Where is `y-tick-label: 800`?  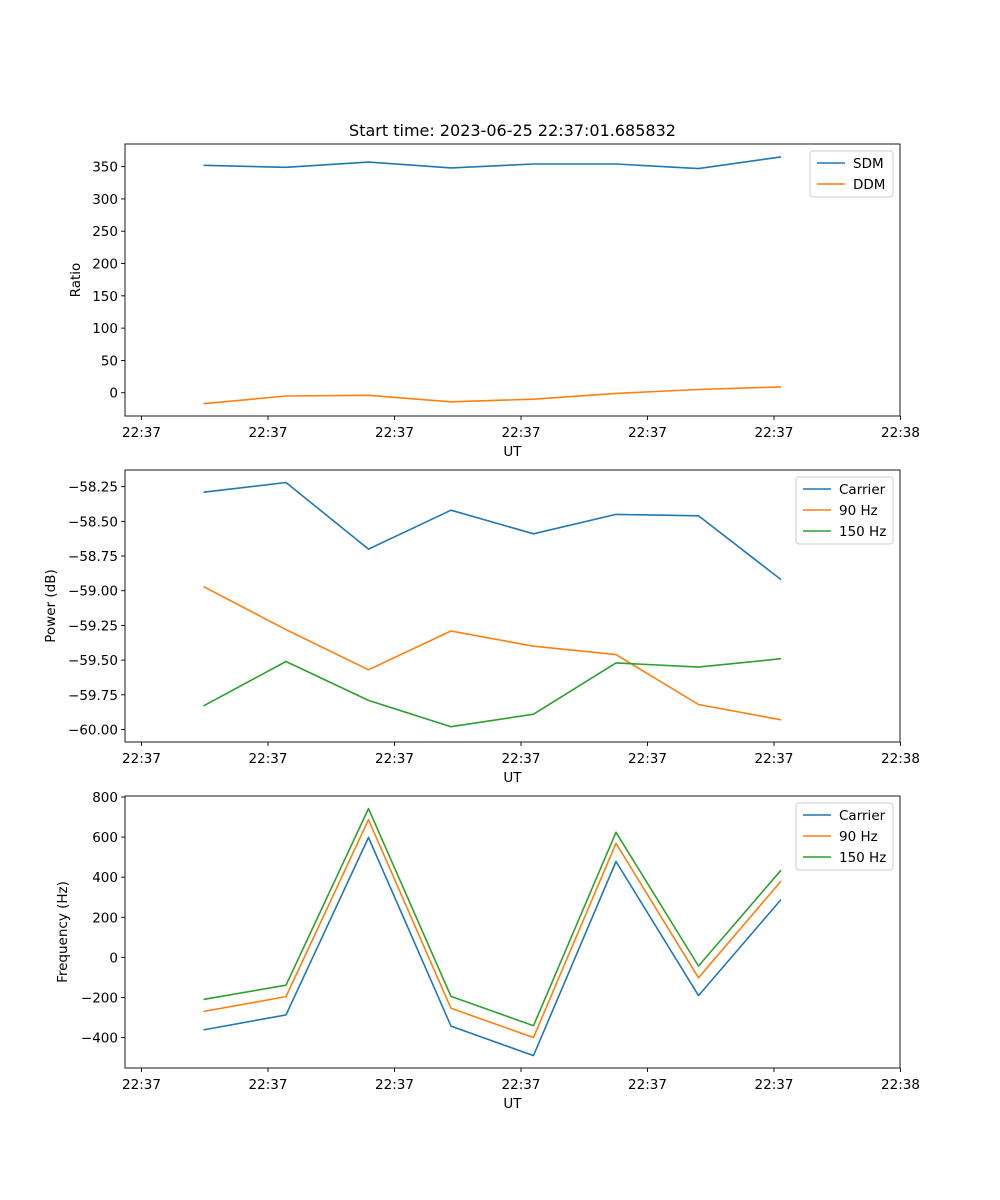
y-tick-label: 800 is located at coordinates (105, 798).